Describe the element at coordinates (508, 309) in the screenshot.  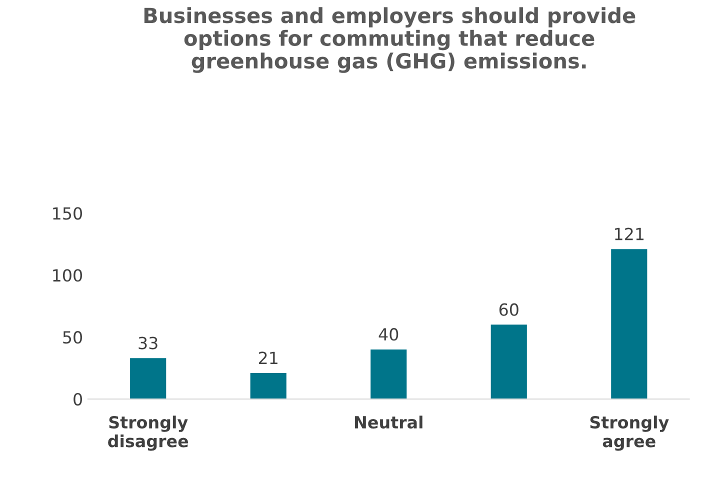
I see `data-label: 60` at that location.